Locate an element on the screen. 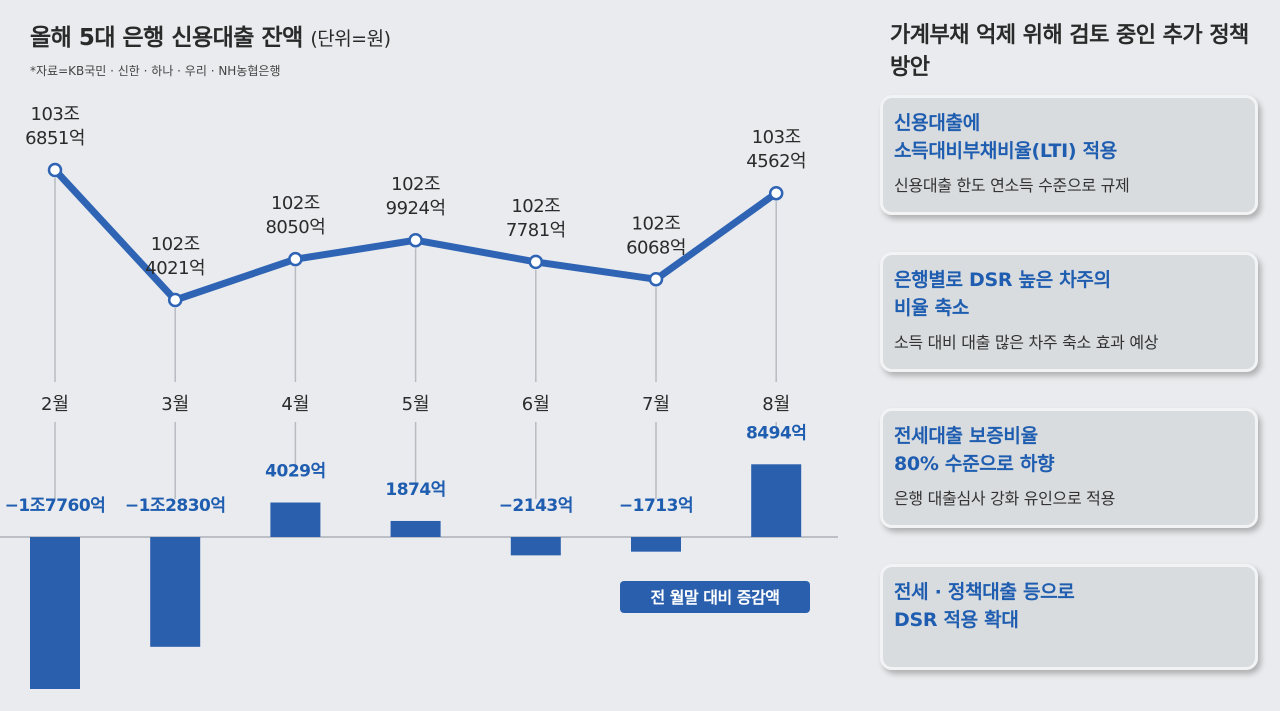 The height and width of the screenshot is (711, 1280). bar-value-label: 8494억 is located at coordinates (776, 433).